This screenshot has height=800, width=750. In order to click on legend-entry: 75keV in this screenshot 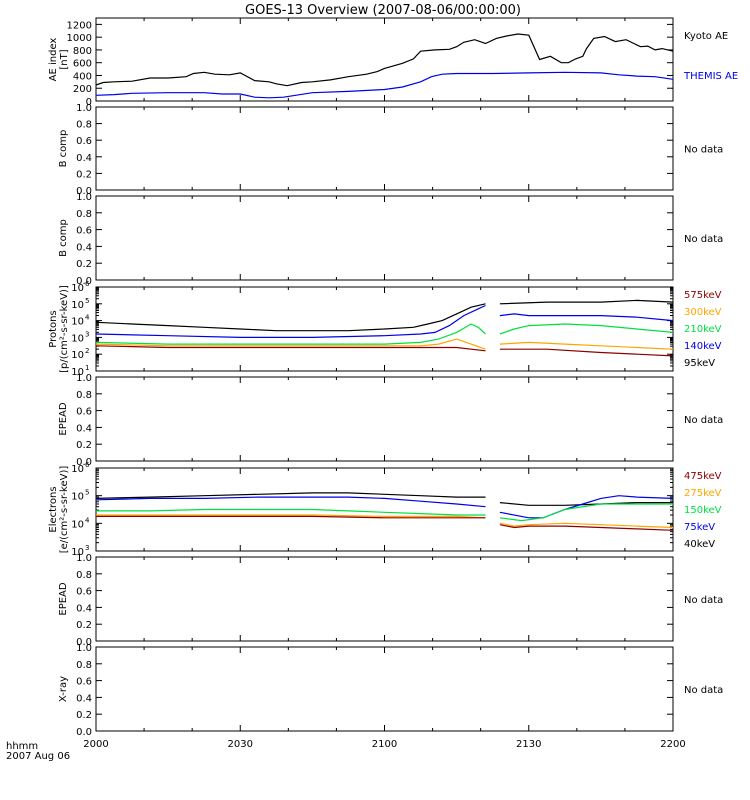, I will do `click(699, 527)`.